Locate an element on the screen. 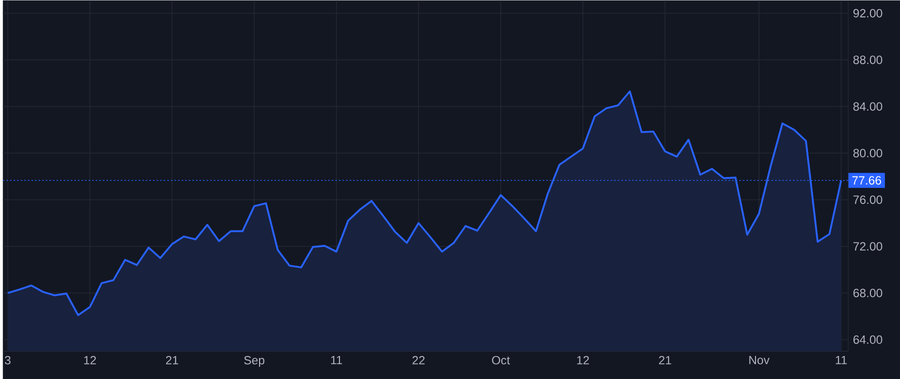  x-tick-label: Oct is located at coordinates (501, 360).